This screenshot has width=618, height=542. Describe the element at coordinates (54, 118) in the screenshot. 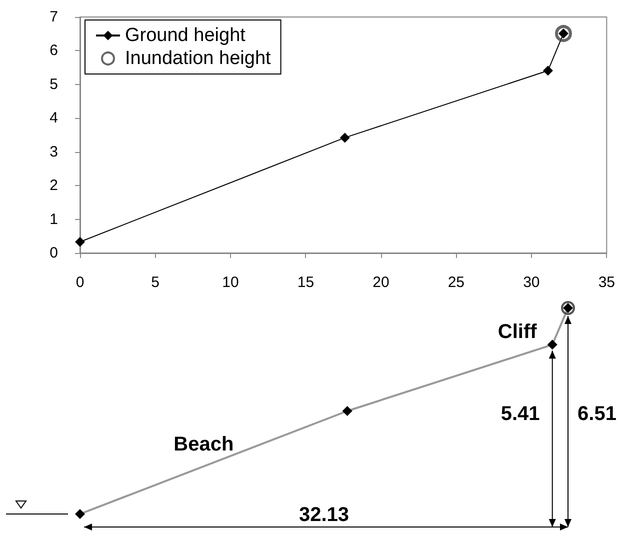

I see `y-tick-label: 4` at that location.